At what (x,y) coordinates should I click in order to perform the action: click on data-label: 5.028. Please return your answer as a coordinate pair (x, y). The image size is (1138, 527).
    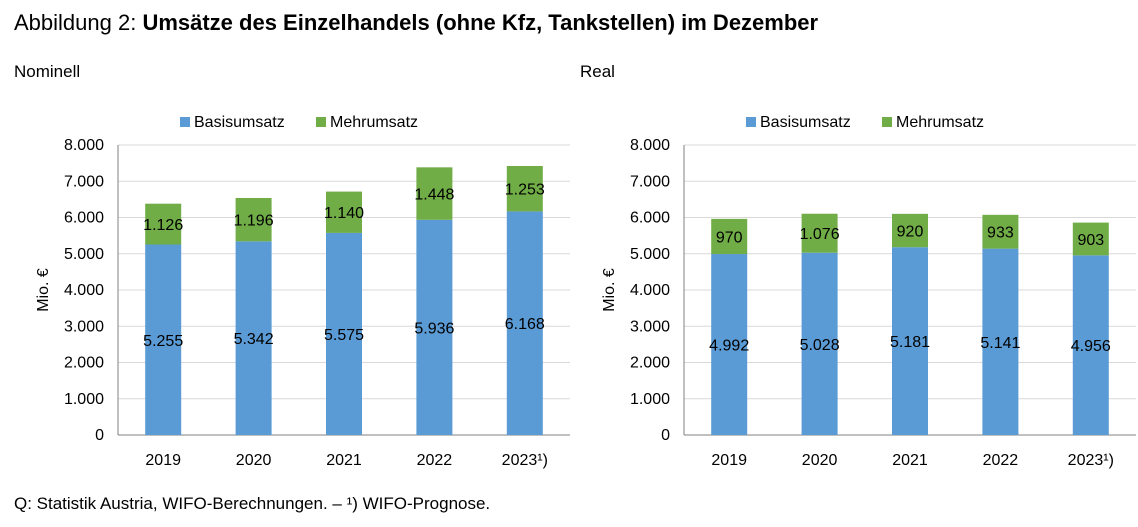
    Looking at the image, I should click on (820, 345).